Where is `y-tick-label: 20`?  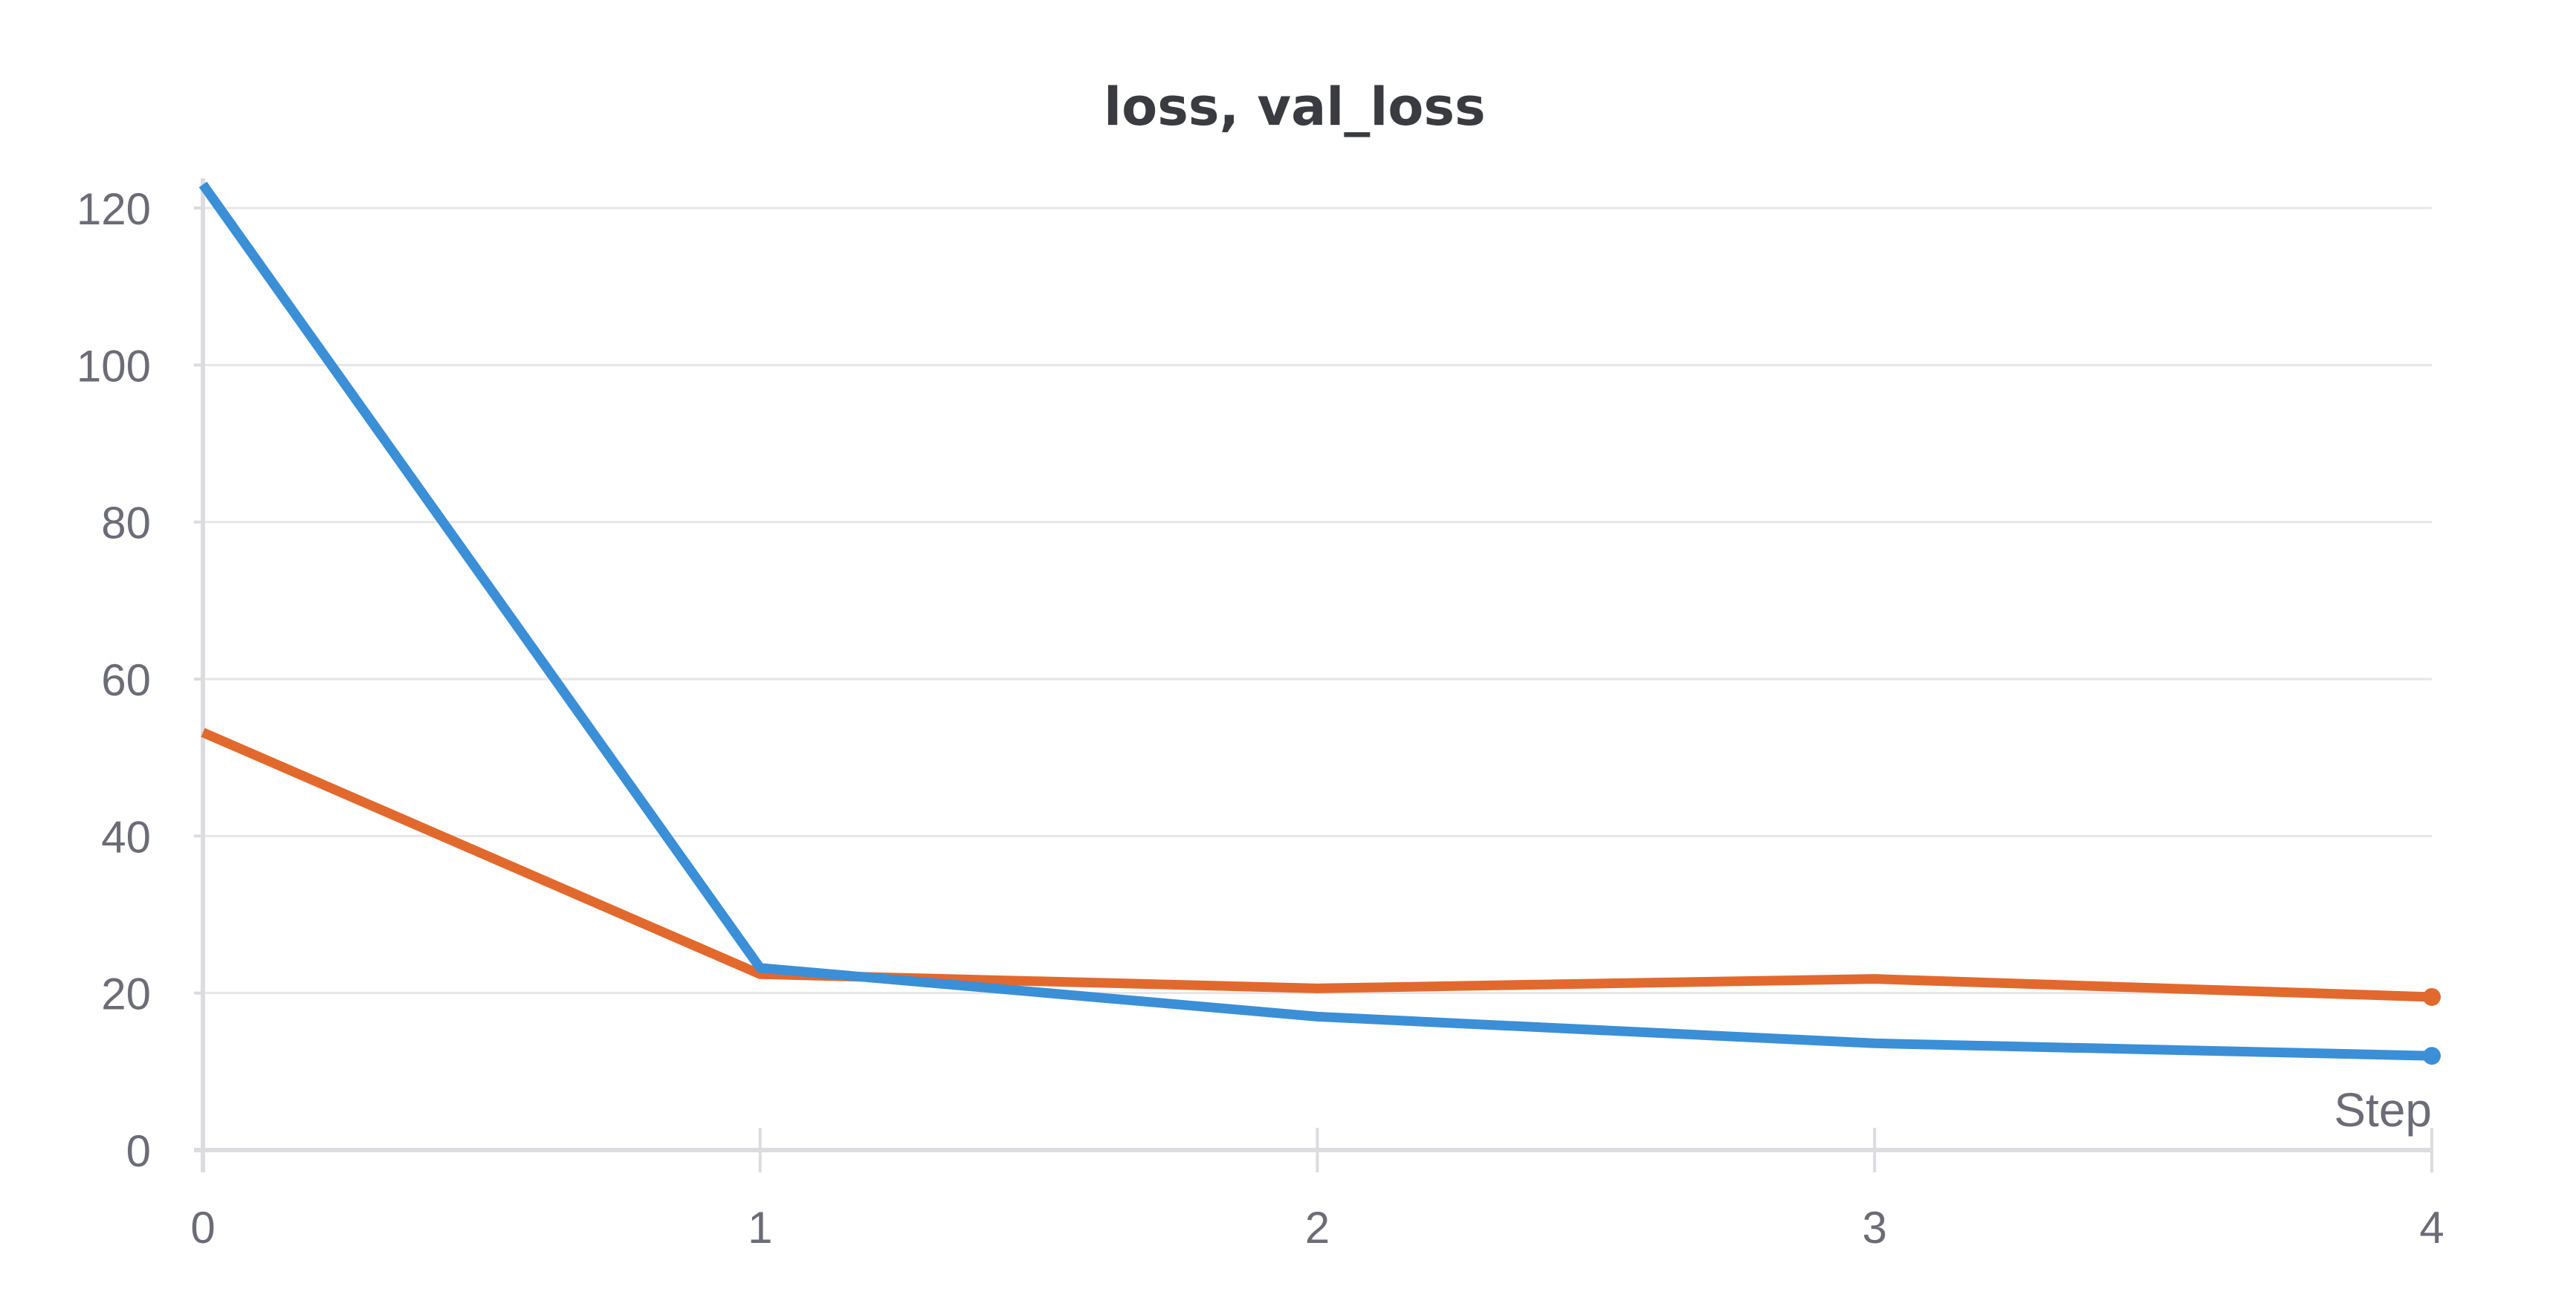 y-tick-label: 20 is located at coordinates (126, 994).